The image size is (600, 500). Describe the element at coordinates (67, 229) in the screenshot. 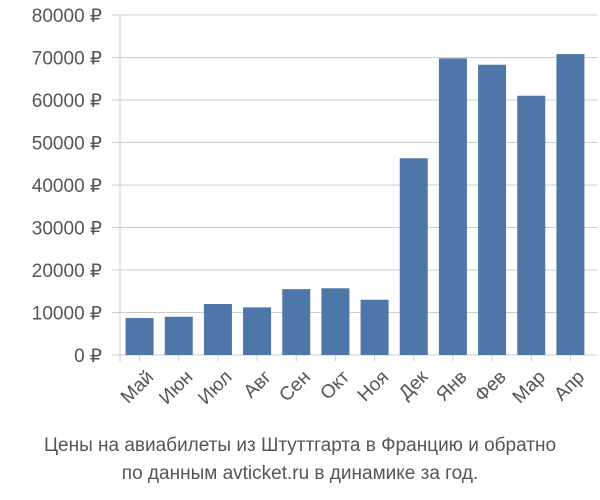

I see `y-tick-label: 30000 ₽` at that location.